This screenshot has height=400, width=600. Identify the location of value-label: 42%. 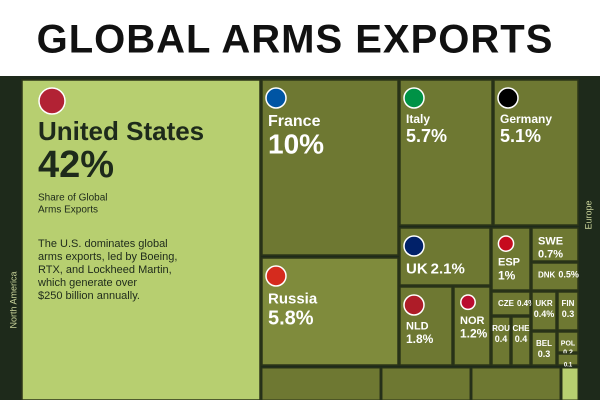
(76, 165).